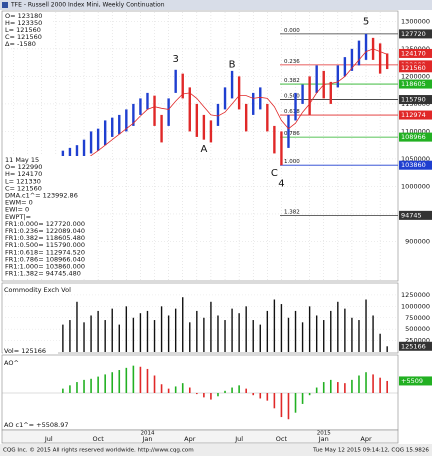  What do you see at coordinates (200, 318) in the screenshot?
I see `volume-panel` at bounding box center [200, 318].